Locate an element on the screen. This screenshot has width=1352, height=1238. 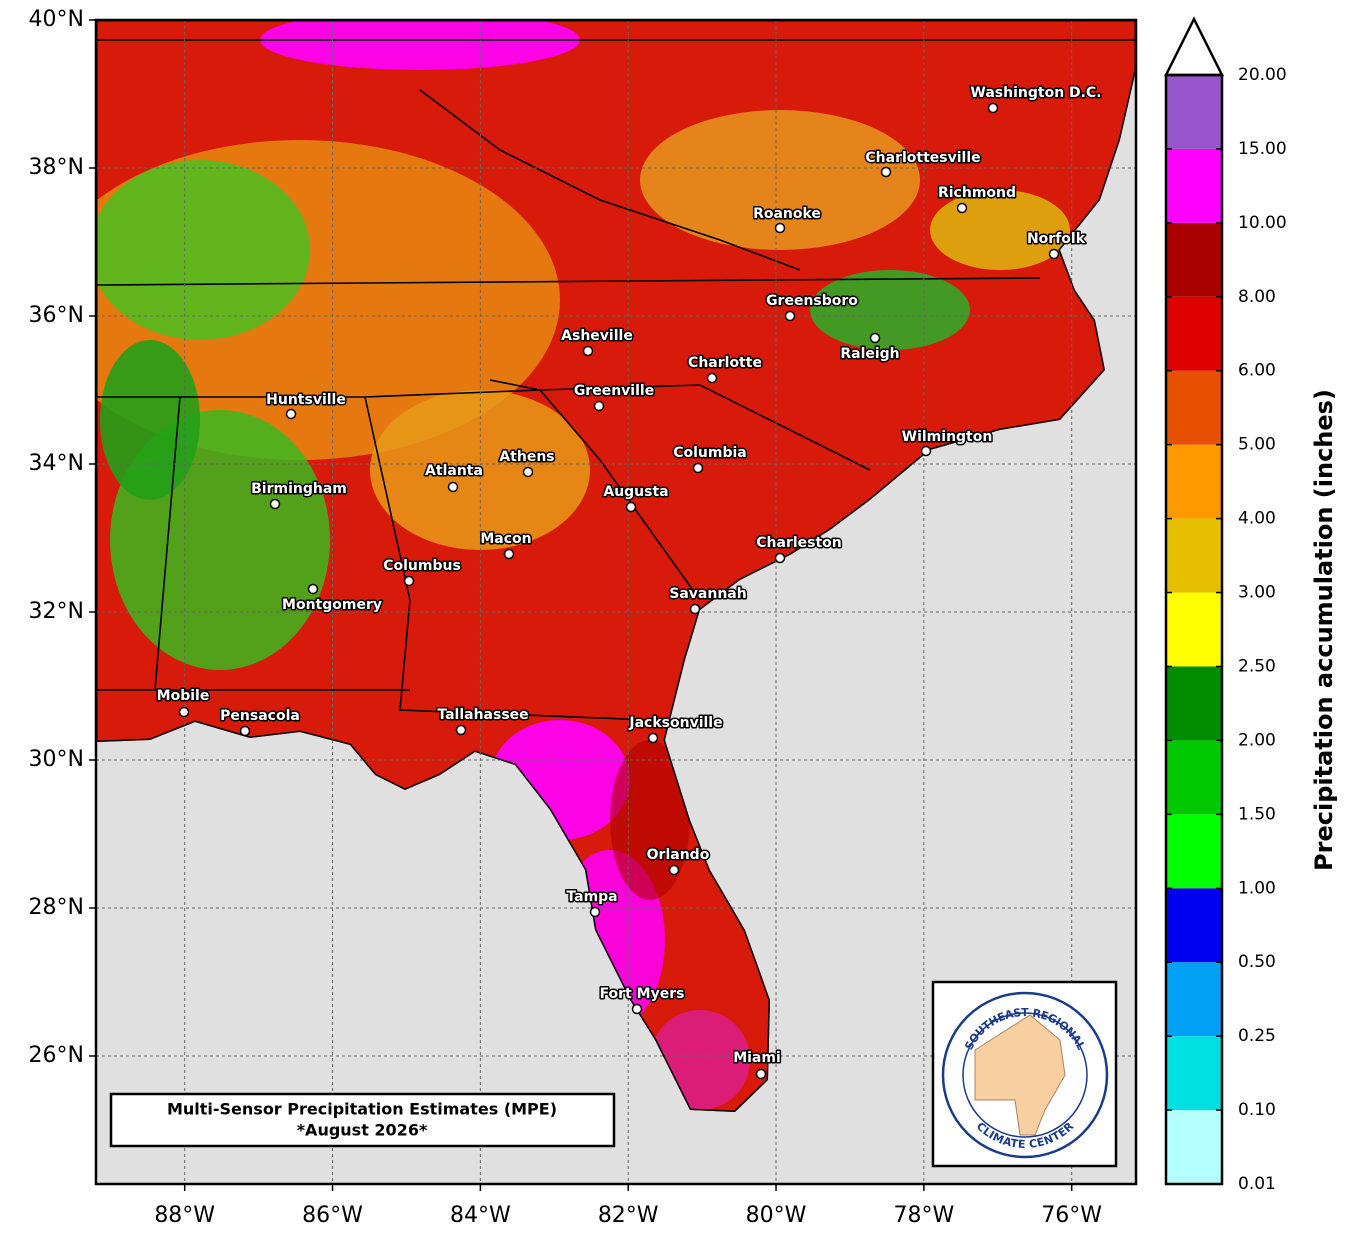
city-label: Greenville is located at coordinates (614, 391).